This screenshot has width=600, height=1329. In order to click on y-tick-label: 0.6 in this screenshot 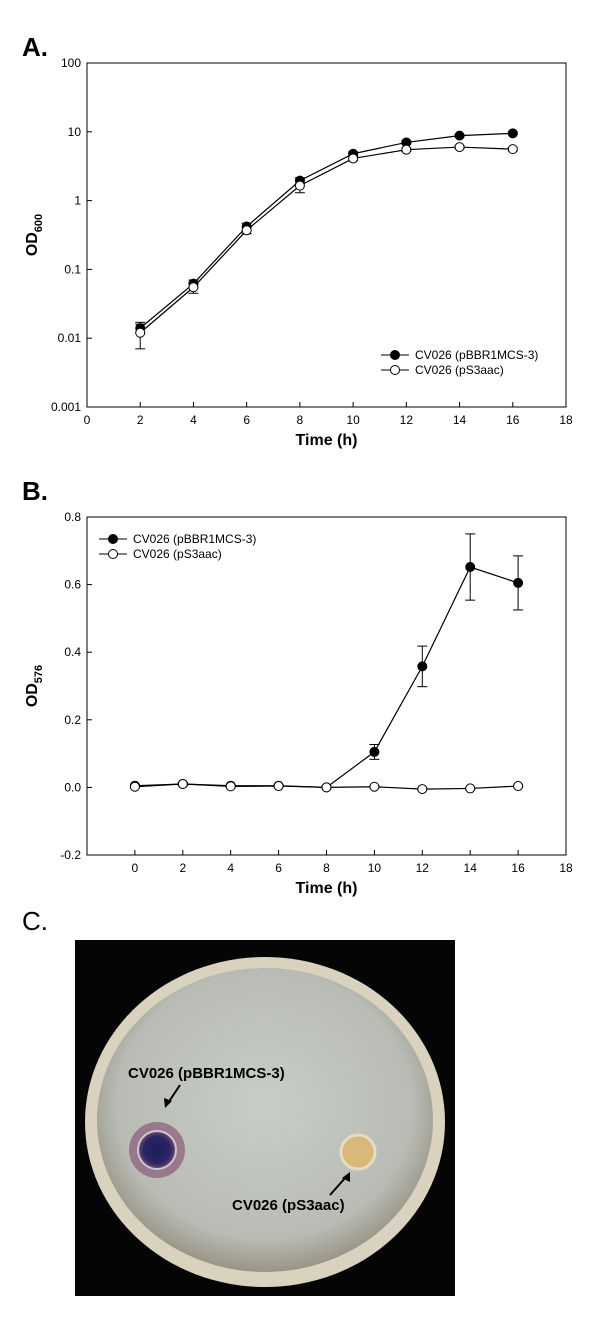, I will do `click(72, 585)`.